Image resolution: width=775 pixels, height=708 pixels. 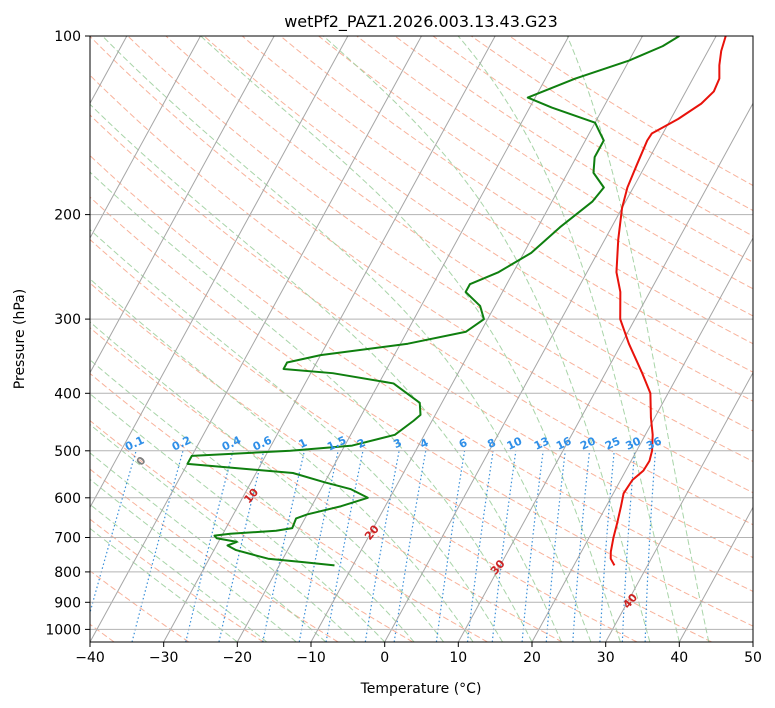 I want to click on x-tick-label: −10, so click(x=311, y=658).